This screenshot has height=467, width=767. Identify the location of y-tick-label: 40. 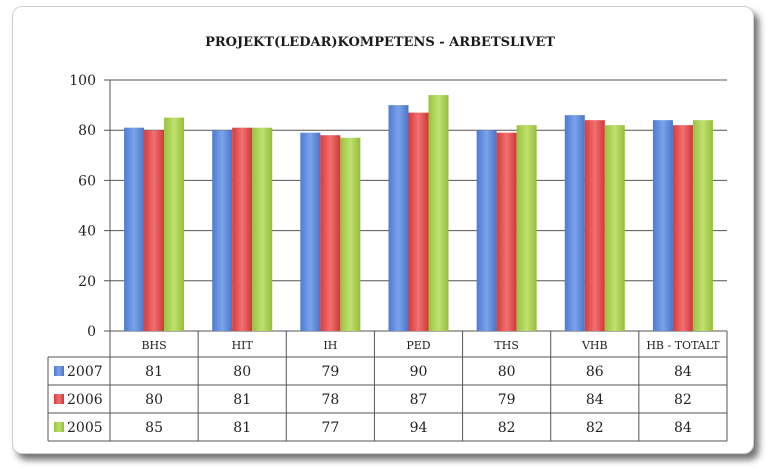
(87, 232).